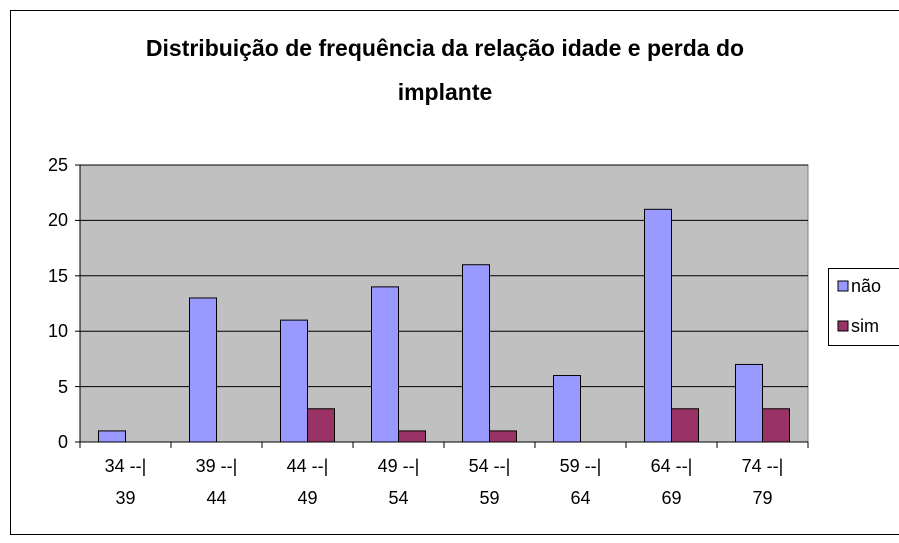 The image size is (899, 543). What do you see at coordinates (62, 386) in the screenshot?
I see `y-tick-label: 5` at bounding box center [62, 386].